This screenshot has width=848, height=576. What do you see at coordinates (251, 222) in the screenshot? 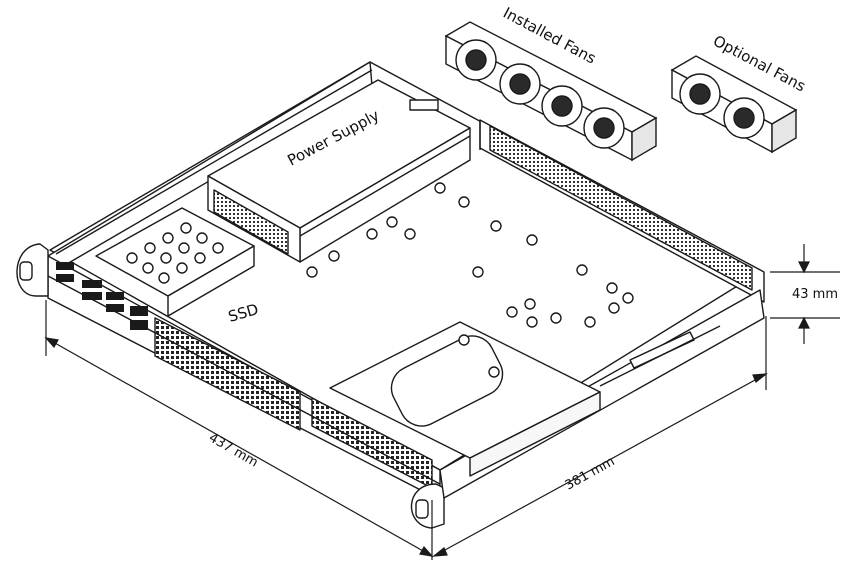
I see `psu-side-vents` at bounding box center [251, 222].